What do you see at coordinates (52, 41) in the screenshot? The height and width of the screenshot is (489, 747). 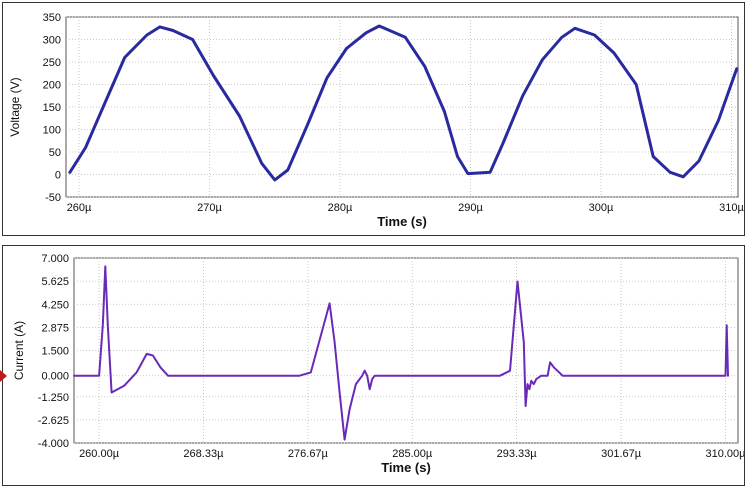 I see `y-tick-label: 300` at bounding box center [52, 41].